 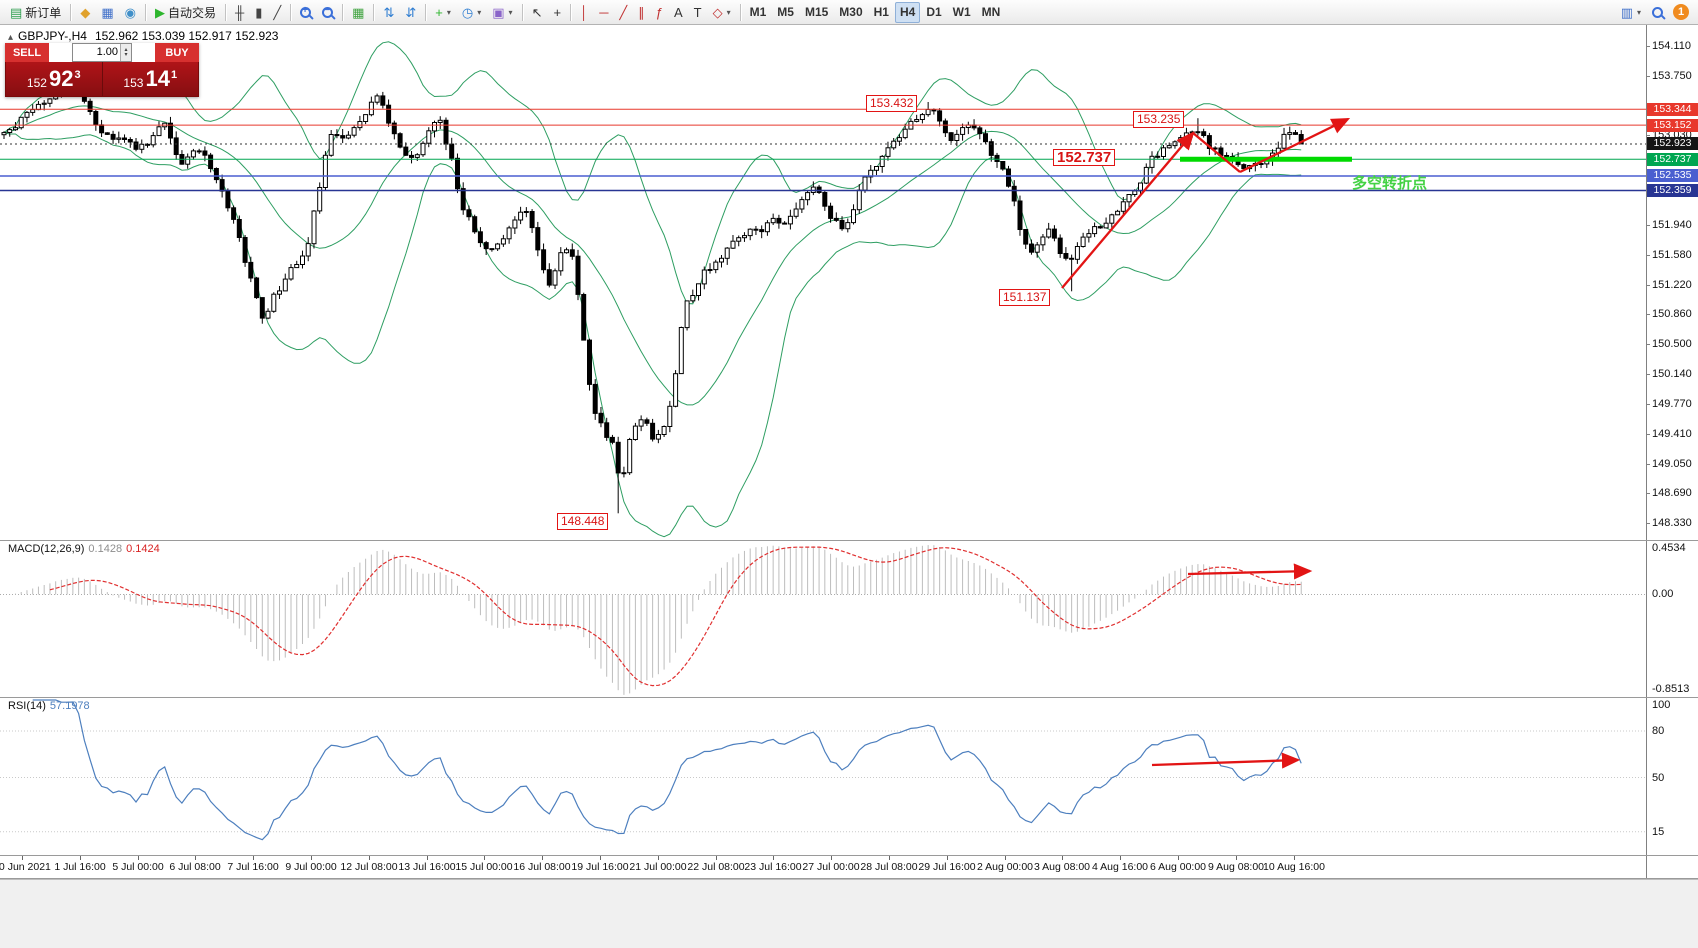 What do you see at coordinates (471, 12) in the screenshot?
I see `periods-icon: ◷ ▾` at bounding box center [471, 12].